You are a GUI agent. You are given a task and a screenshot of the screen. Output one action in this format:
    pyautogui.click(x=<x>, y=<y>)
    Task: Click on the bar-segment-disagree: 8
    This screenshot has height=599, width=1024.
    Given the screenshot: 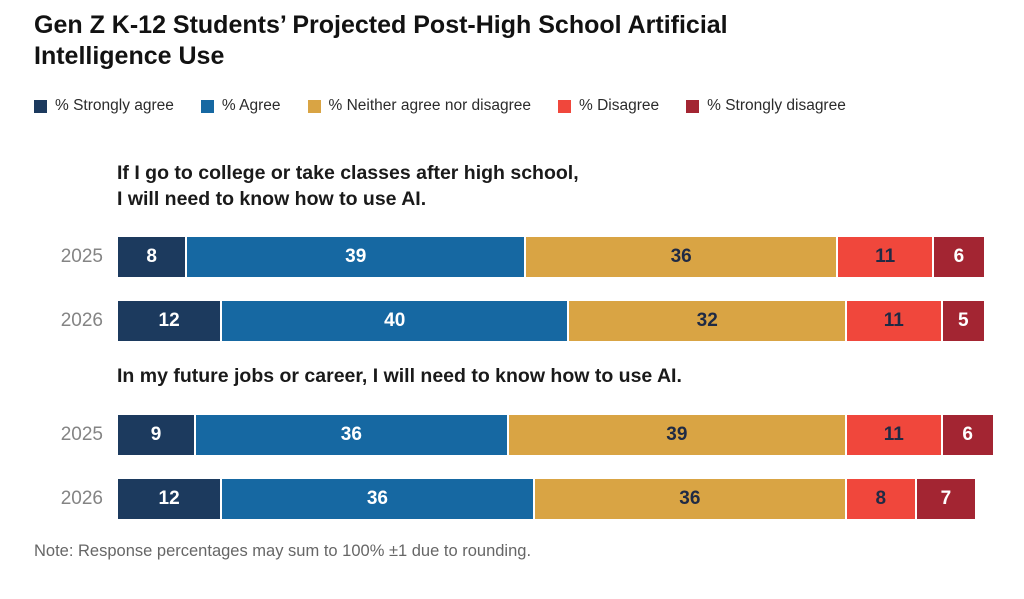 What is the action you would take?
    pyautogui.click(x=881, y=499)
    